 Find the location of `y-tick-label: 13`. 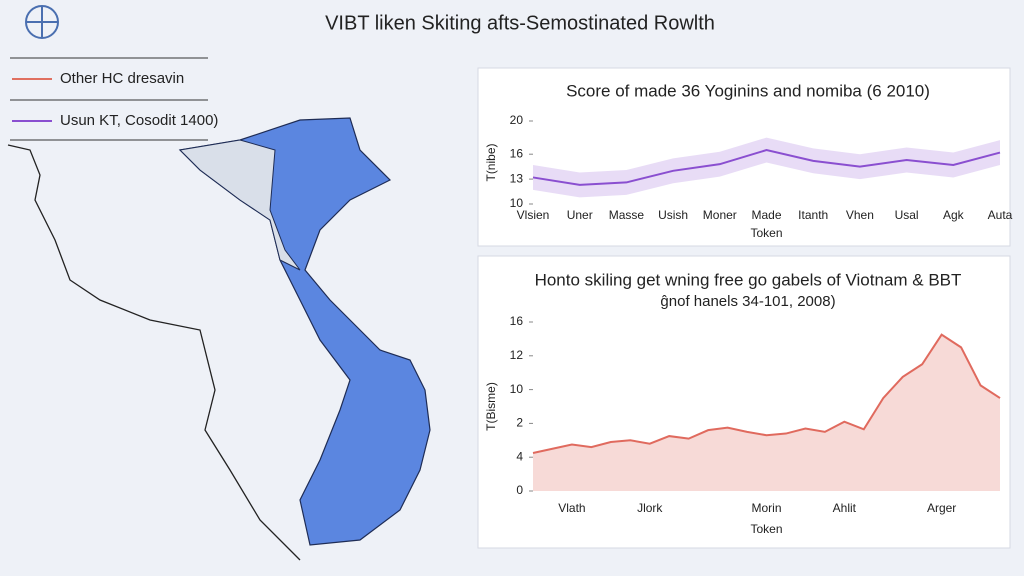

y-tick-label: 13 is located at coordinates (517, 178).